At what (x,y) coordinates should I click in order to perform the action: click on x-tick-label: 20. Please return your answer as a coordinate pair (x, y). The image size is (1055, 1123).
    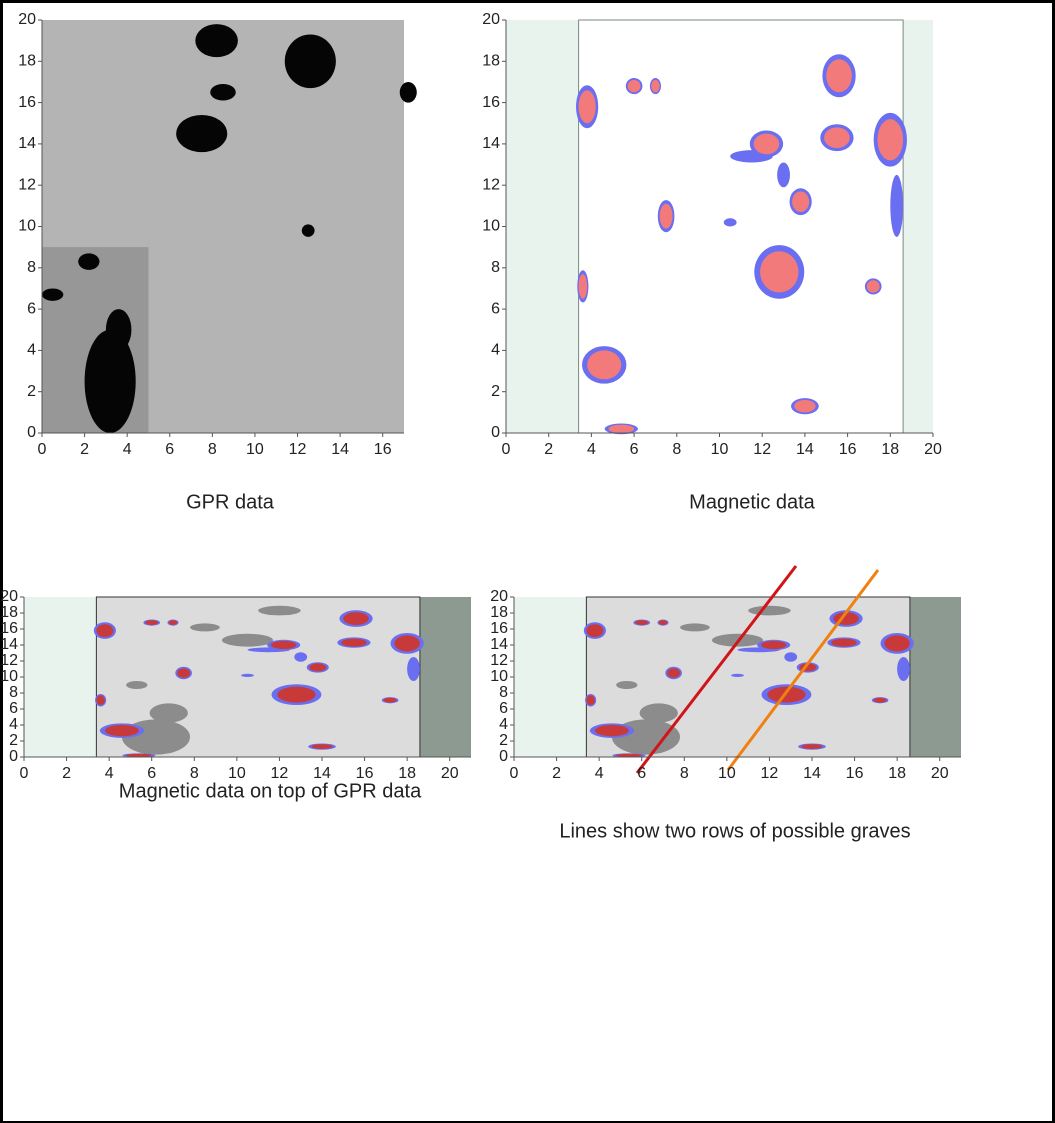
    Looking at the image, I should click on (933, 449).